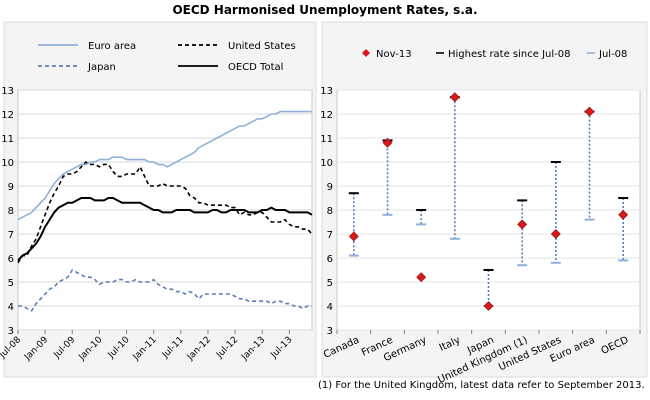  I want to click on series-line-united-states, so click(165, 212).